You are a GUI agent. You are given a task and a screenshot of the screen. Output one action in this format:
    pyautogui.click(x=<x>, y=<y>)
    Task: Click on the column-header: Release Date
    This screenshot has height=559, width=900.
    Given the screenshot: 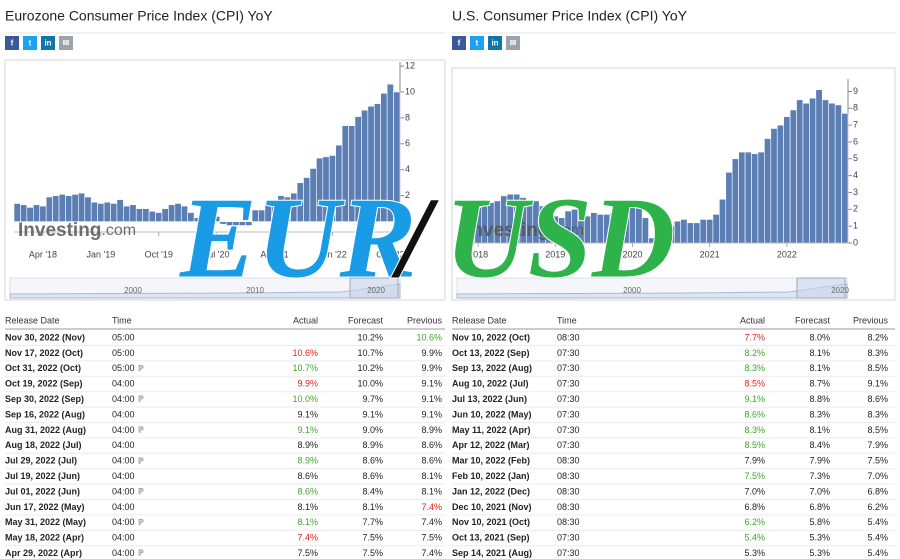 What is the action you would take?
    pyautogui.click(x=32, y=320)
    